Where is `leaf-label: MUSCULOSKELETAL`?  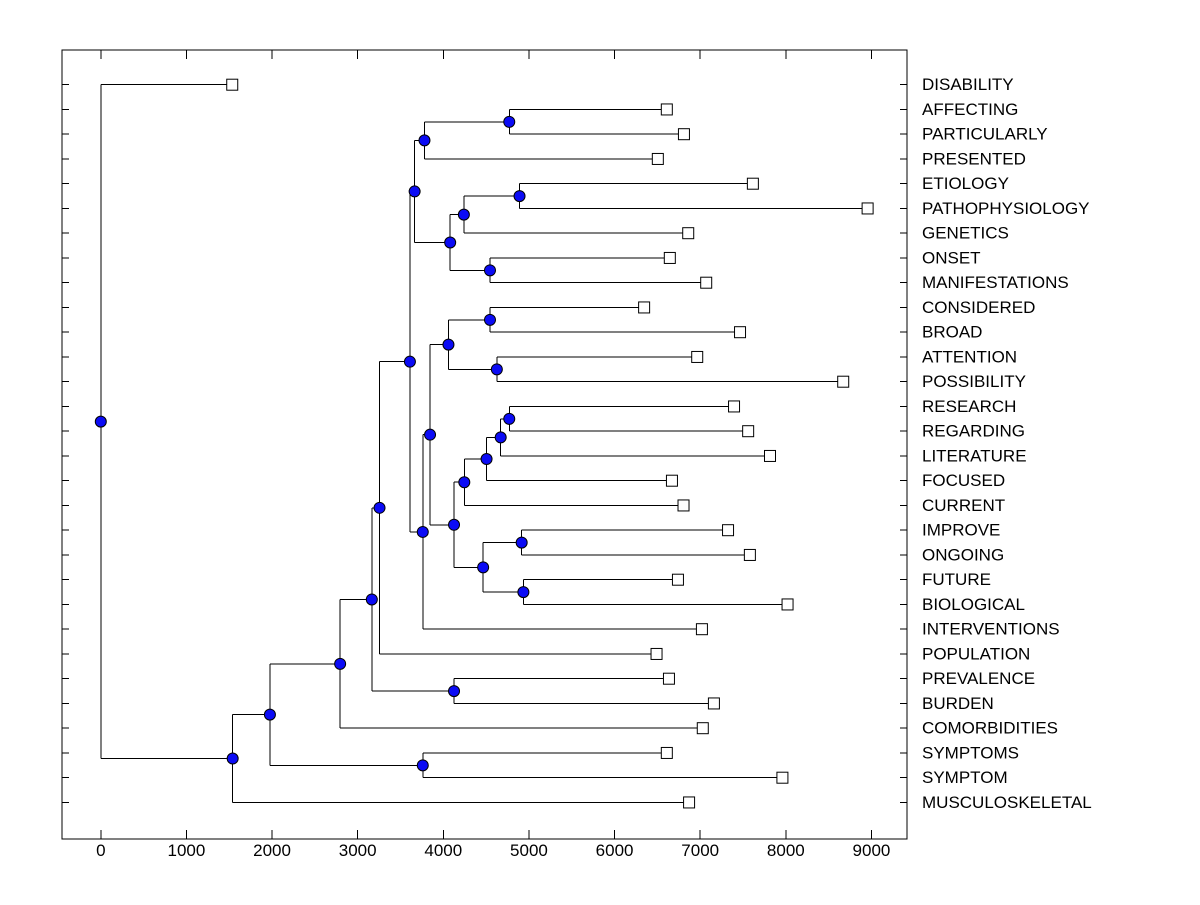 leaf-label: MUSCULOSKELETAL is located at coordinates (1007, 802).